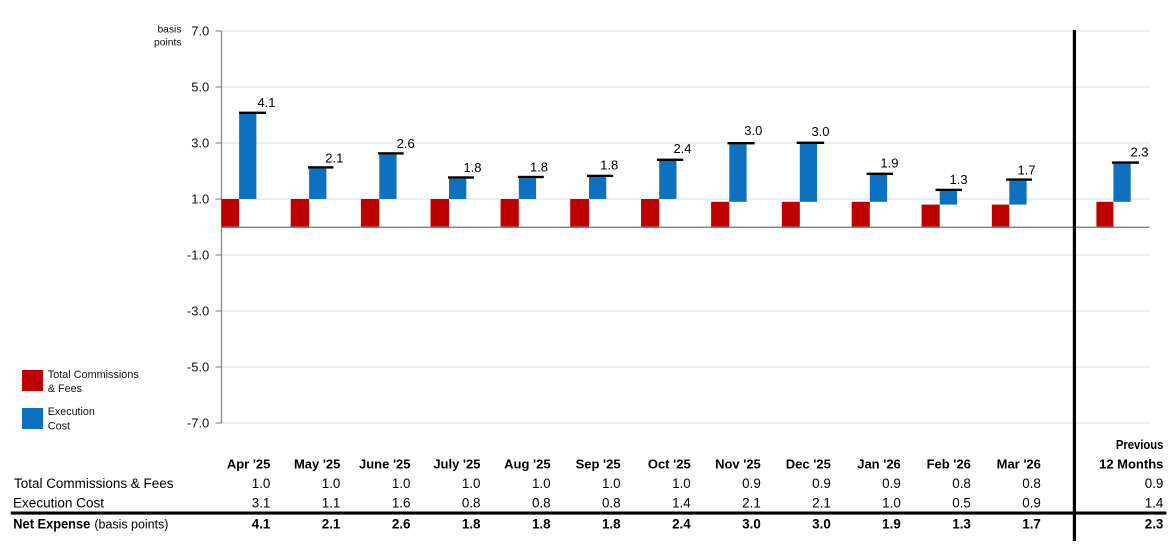  I want to click on svg-text: basis, so click(169, 29).